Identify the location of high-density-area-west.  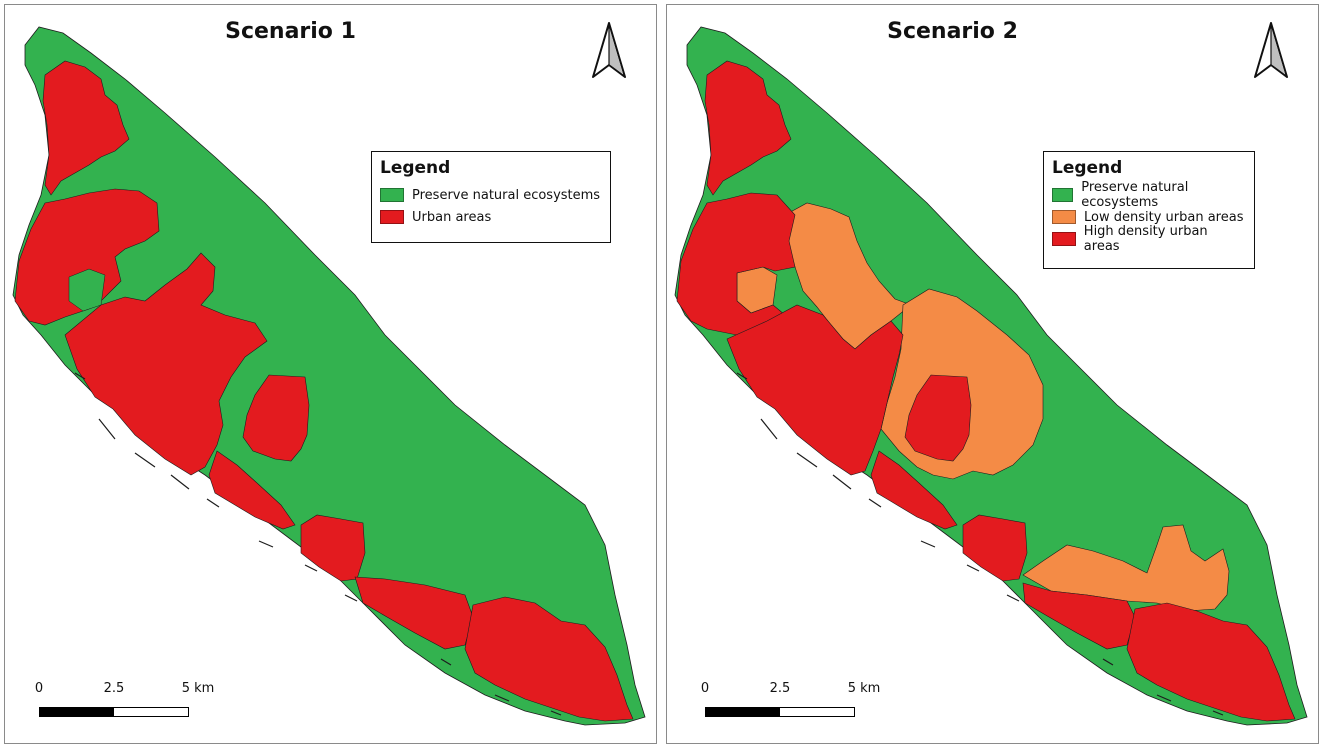
(736, 264).